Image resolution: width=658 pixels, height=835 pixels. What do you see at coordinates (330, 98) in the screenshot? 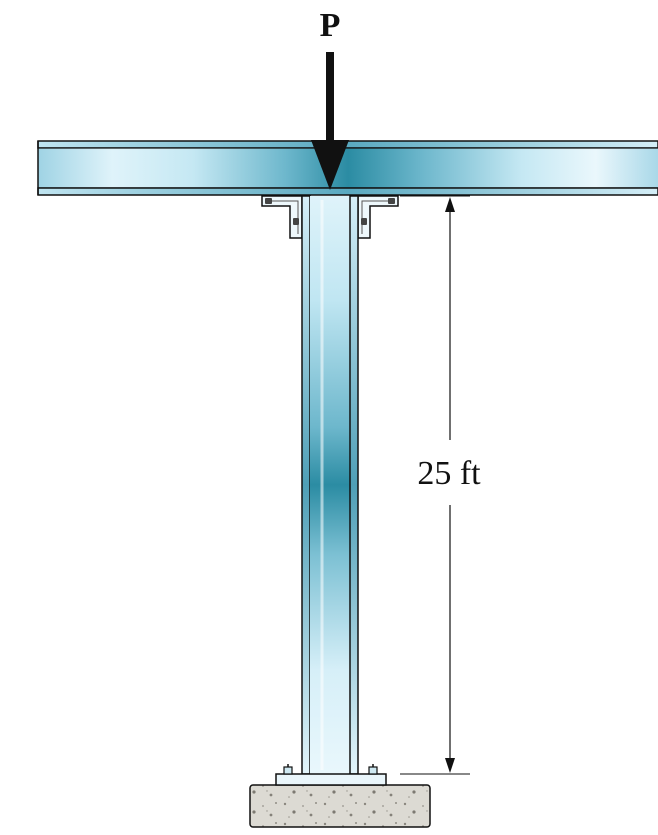
I see `load-arrow-shaft` at bounding box center [330, 98].